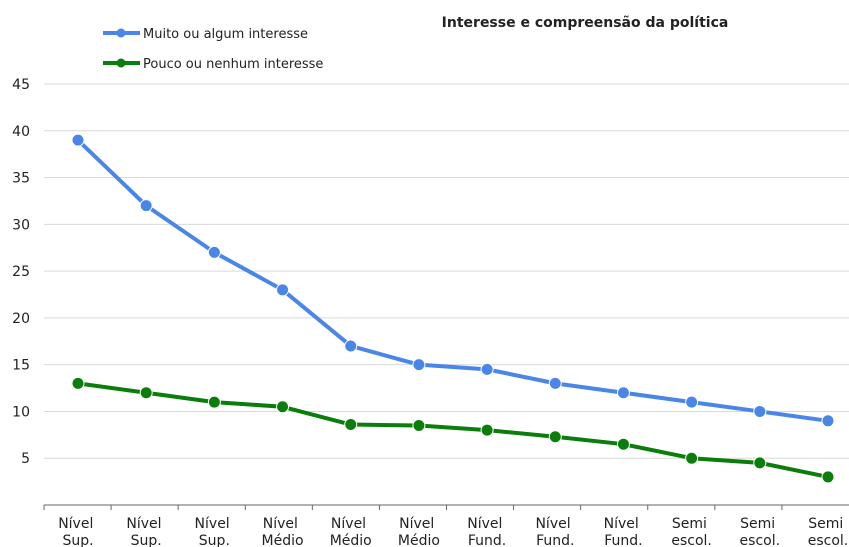 The height and width of the screenshot is (547, 849). Describe the element at coordinates (21, 132) in the screenshot. I see `y-tick-label: 40` at that location.